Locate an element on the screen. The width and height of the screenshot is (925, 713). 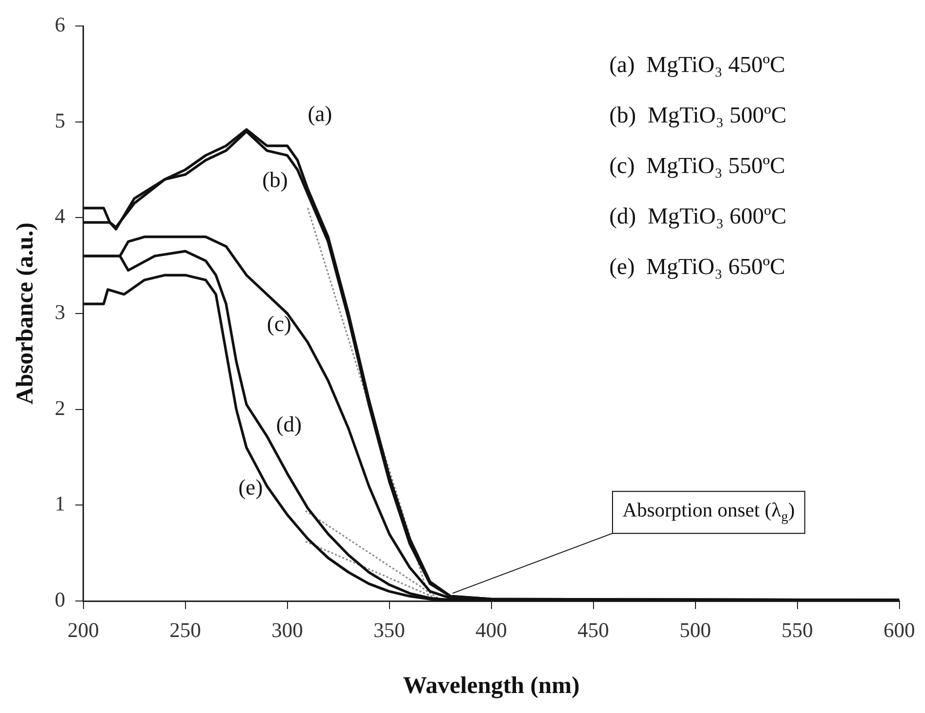
x-axis-title: Wavelength (nm) is located at coordinates (491, 685).